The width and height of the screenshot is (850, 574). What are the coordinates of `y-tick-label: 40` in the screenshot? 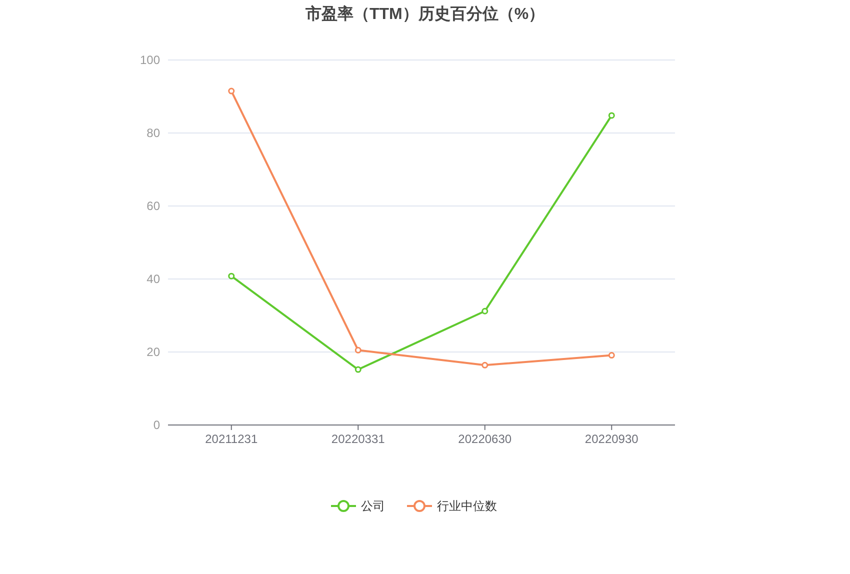 It's located at (153, 279).